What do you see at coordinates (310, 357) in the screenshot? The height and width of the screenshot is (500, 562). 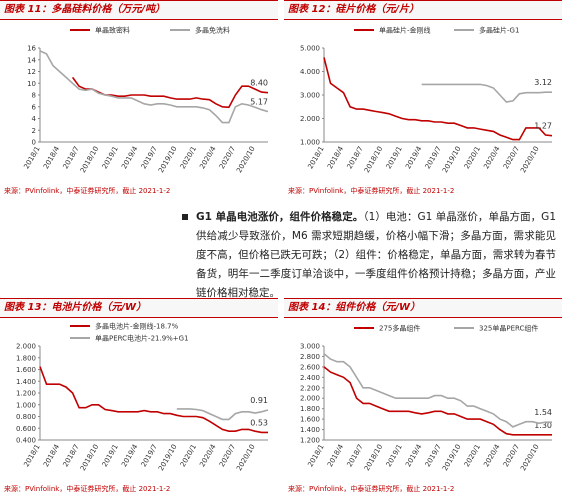 I see `y-tick-label: 2.800` at bounding box center [310, 357].